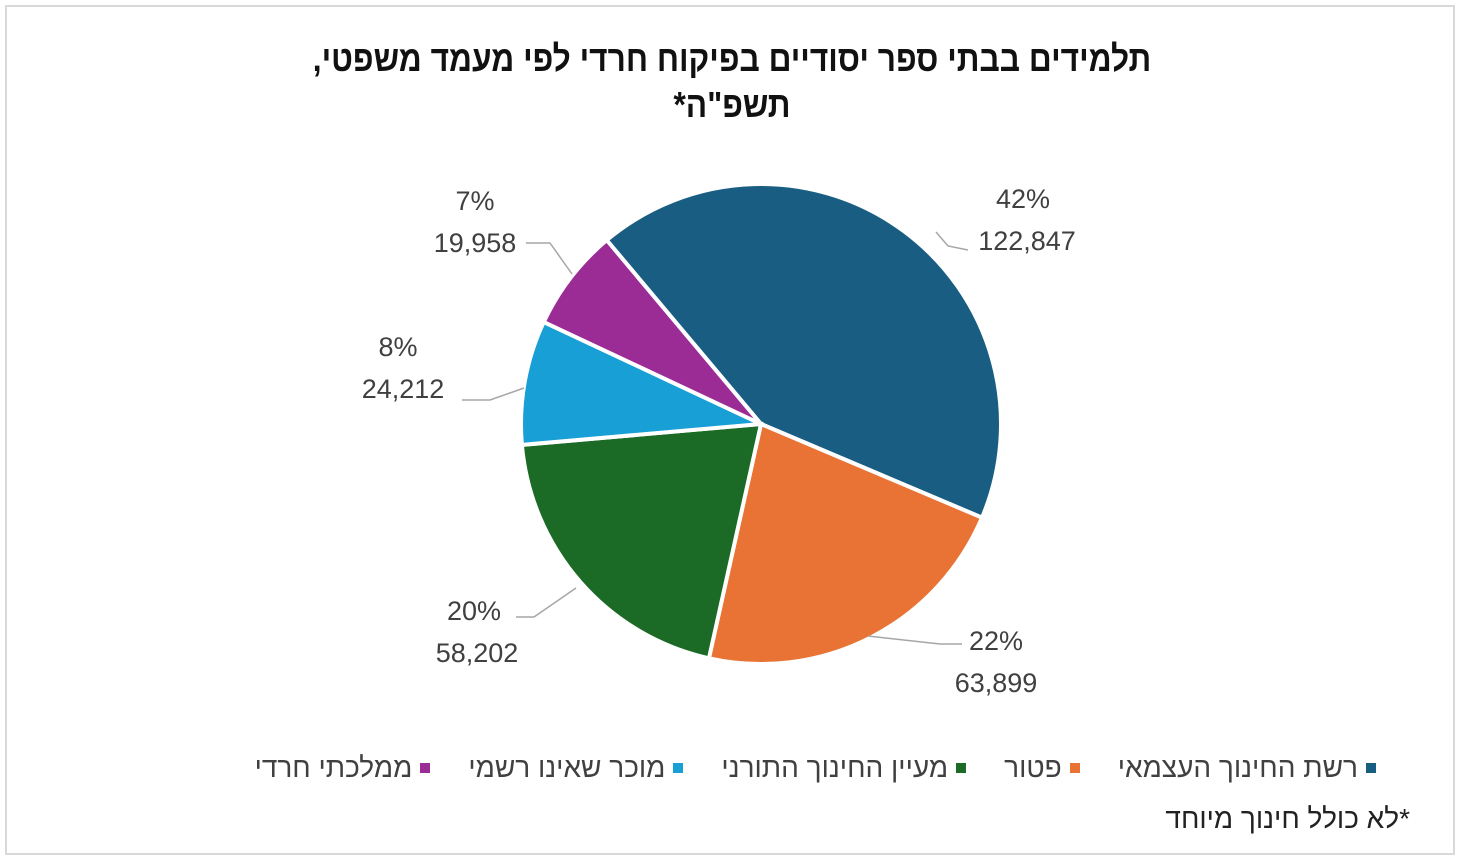 The width and height of the screenshot is (1464, 861). What do you see at coordinates (474, 611) in the screenshot?
I see `percent-label: 20%` at bounding box center [474, 611].